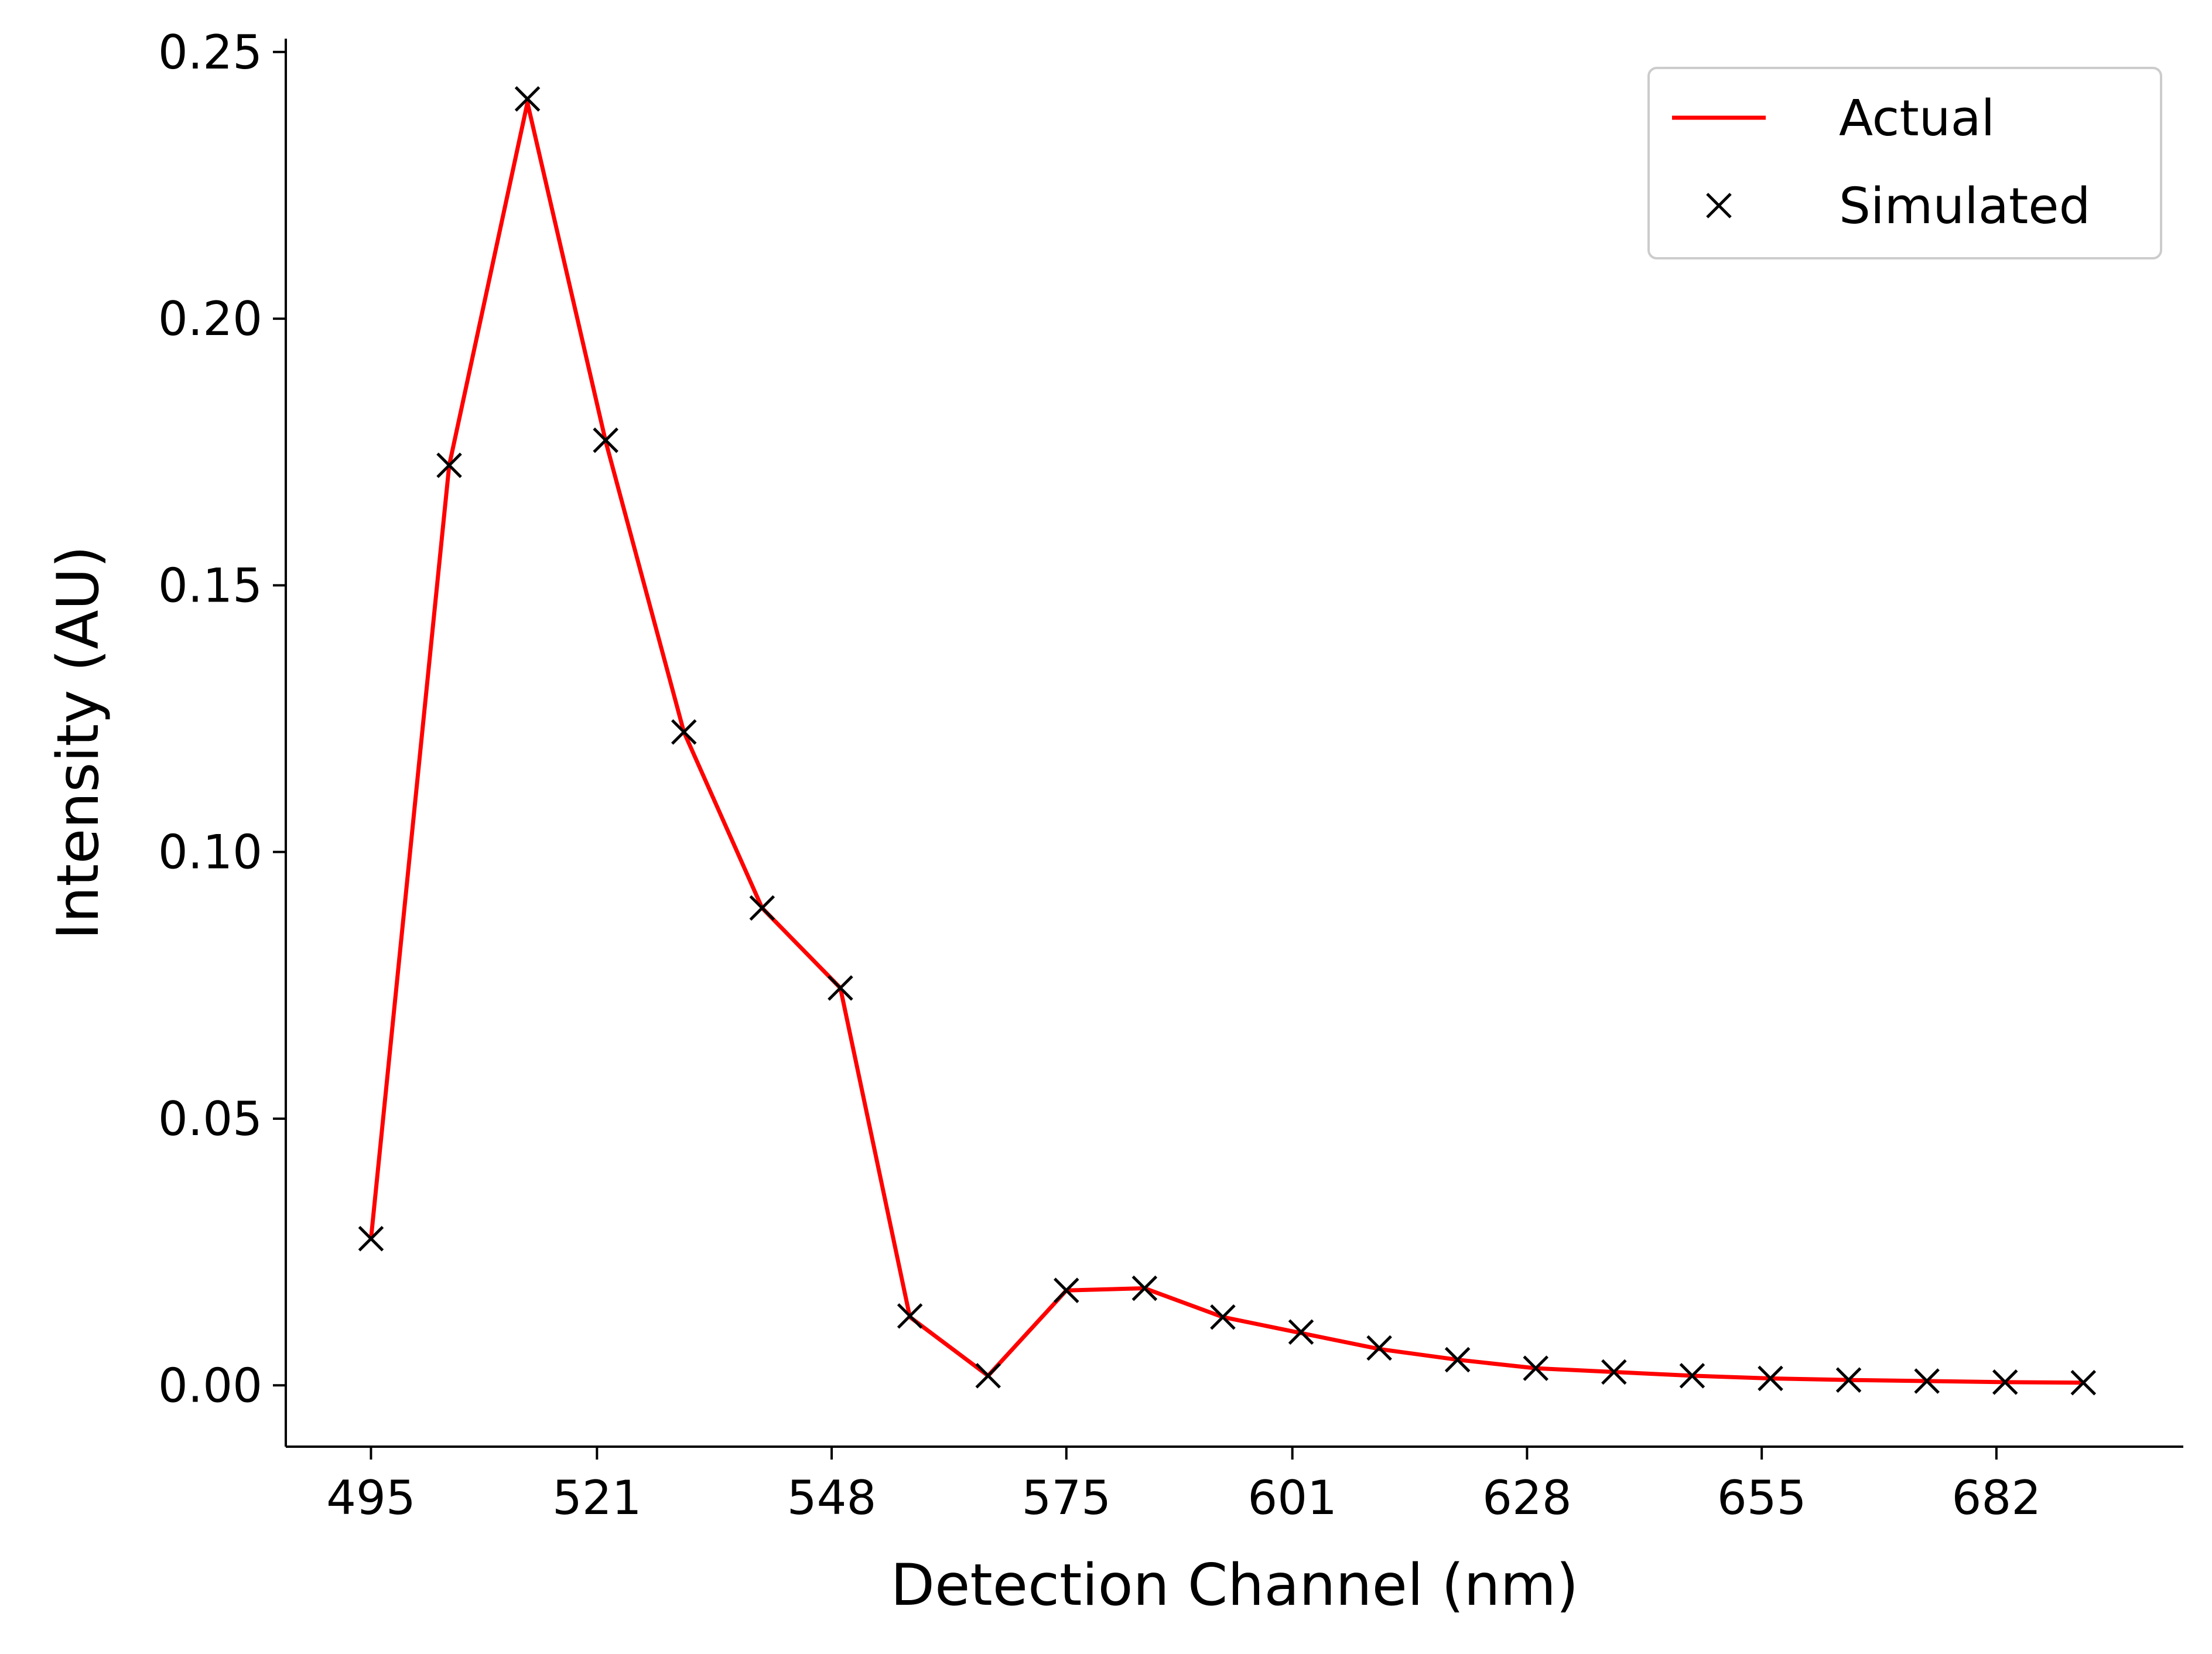 The image size is (2212, 1654). What do you see at coordinates (210, 1385) in the screenshot?
I see `y-tick-label: 0.00` at bounding box center [210, 1385].